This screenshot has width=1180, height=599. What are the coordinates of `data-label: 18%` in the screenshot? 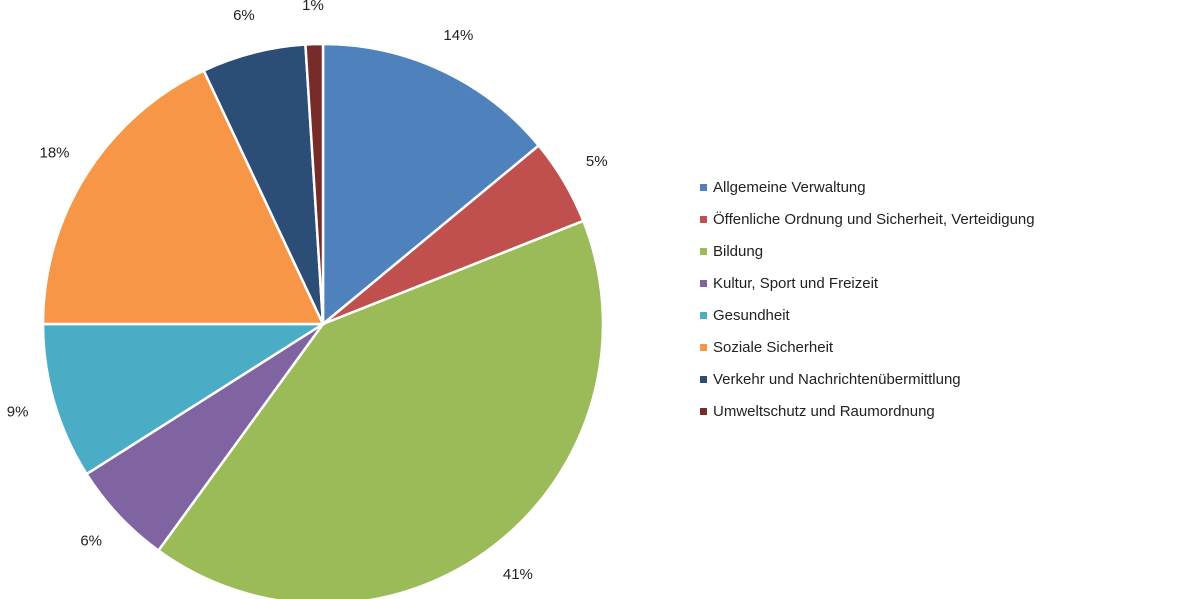 It's located at (54, 153).